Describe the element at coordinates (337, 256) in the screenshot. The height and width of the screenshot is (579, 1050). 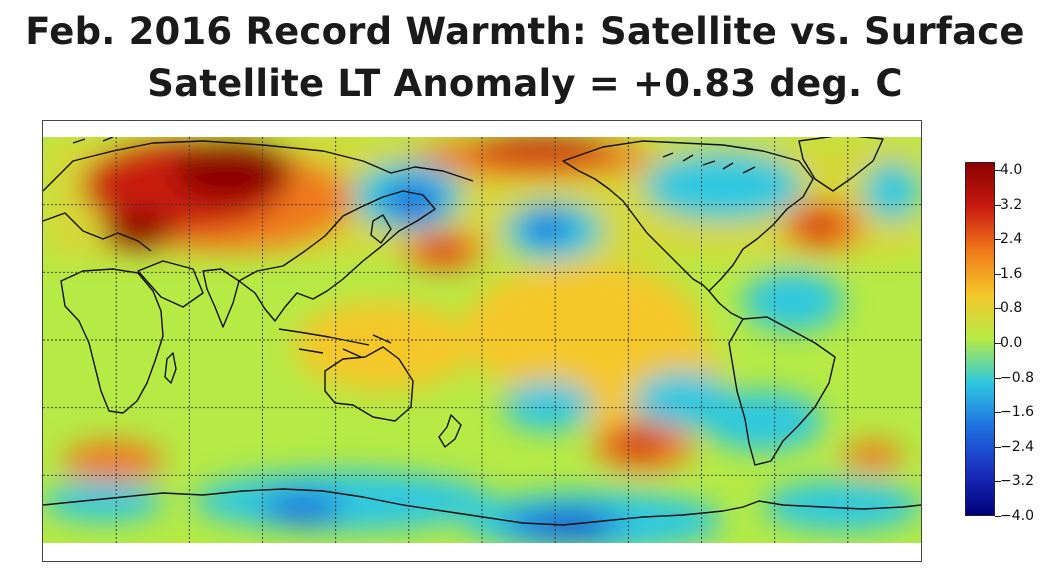
I see `coastline-east-asia` at that location.